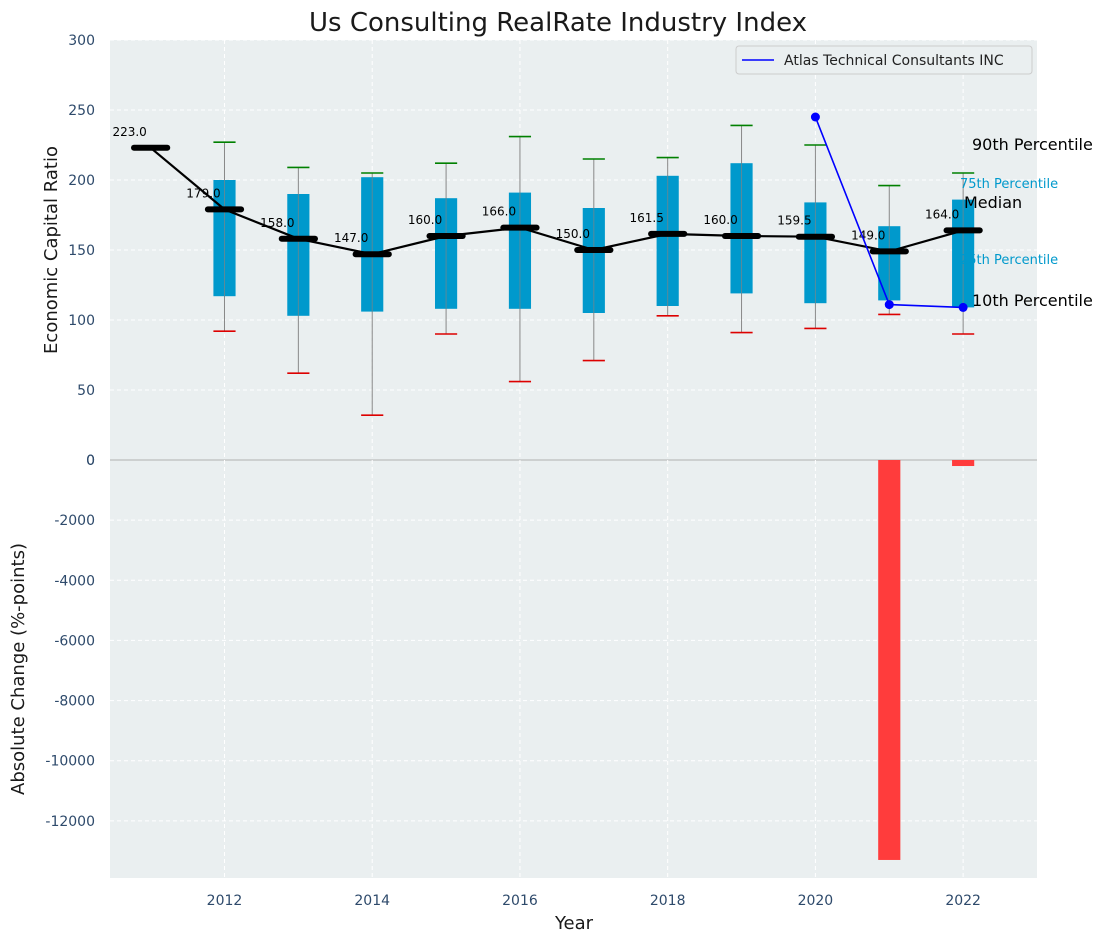 The image size is (1107, 942). What do you see at coordinates (70, 762) in the screenshot?
I see `bottom-y-tick-label: -10000` at bounding box center [70, 762].